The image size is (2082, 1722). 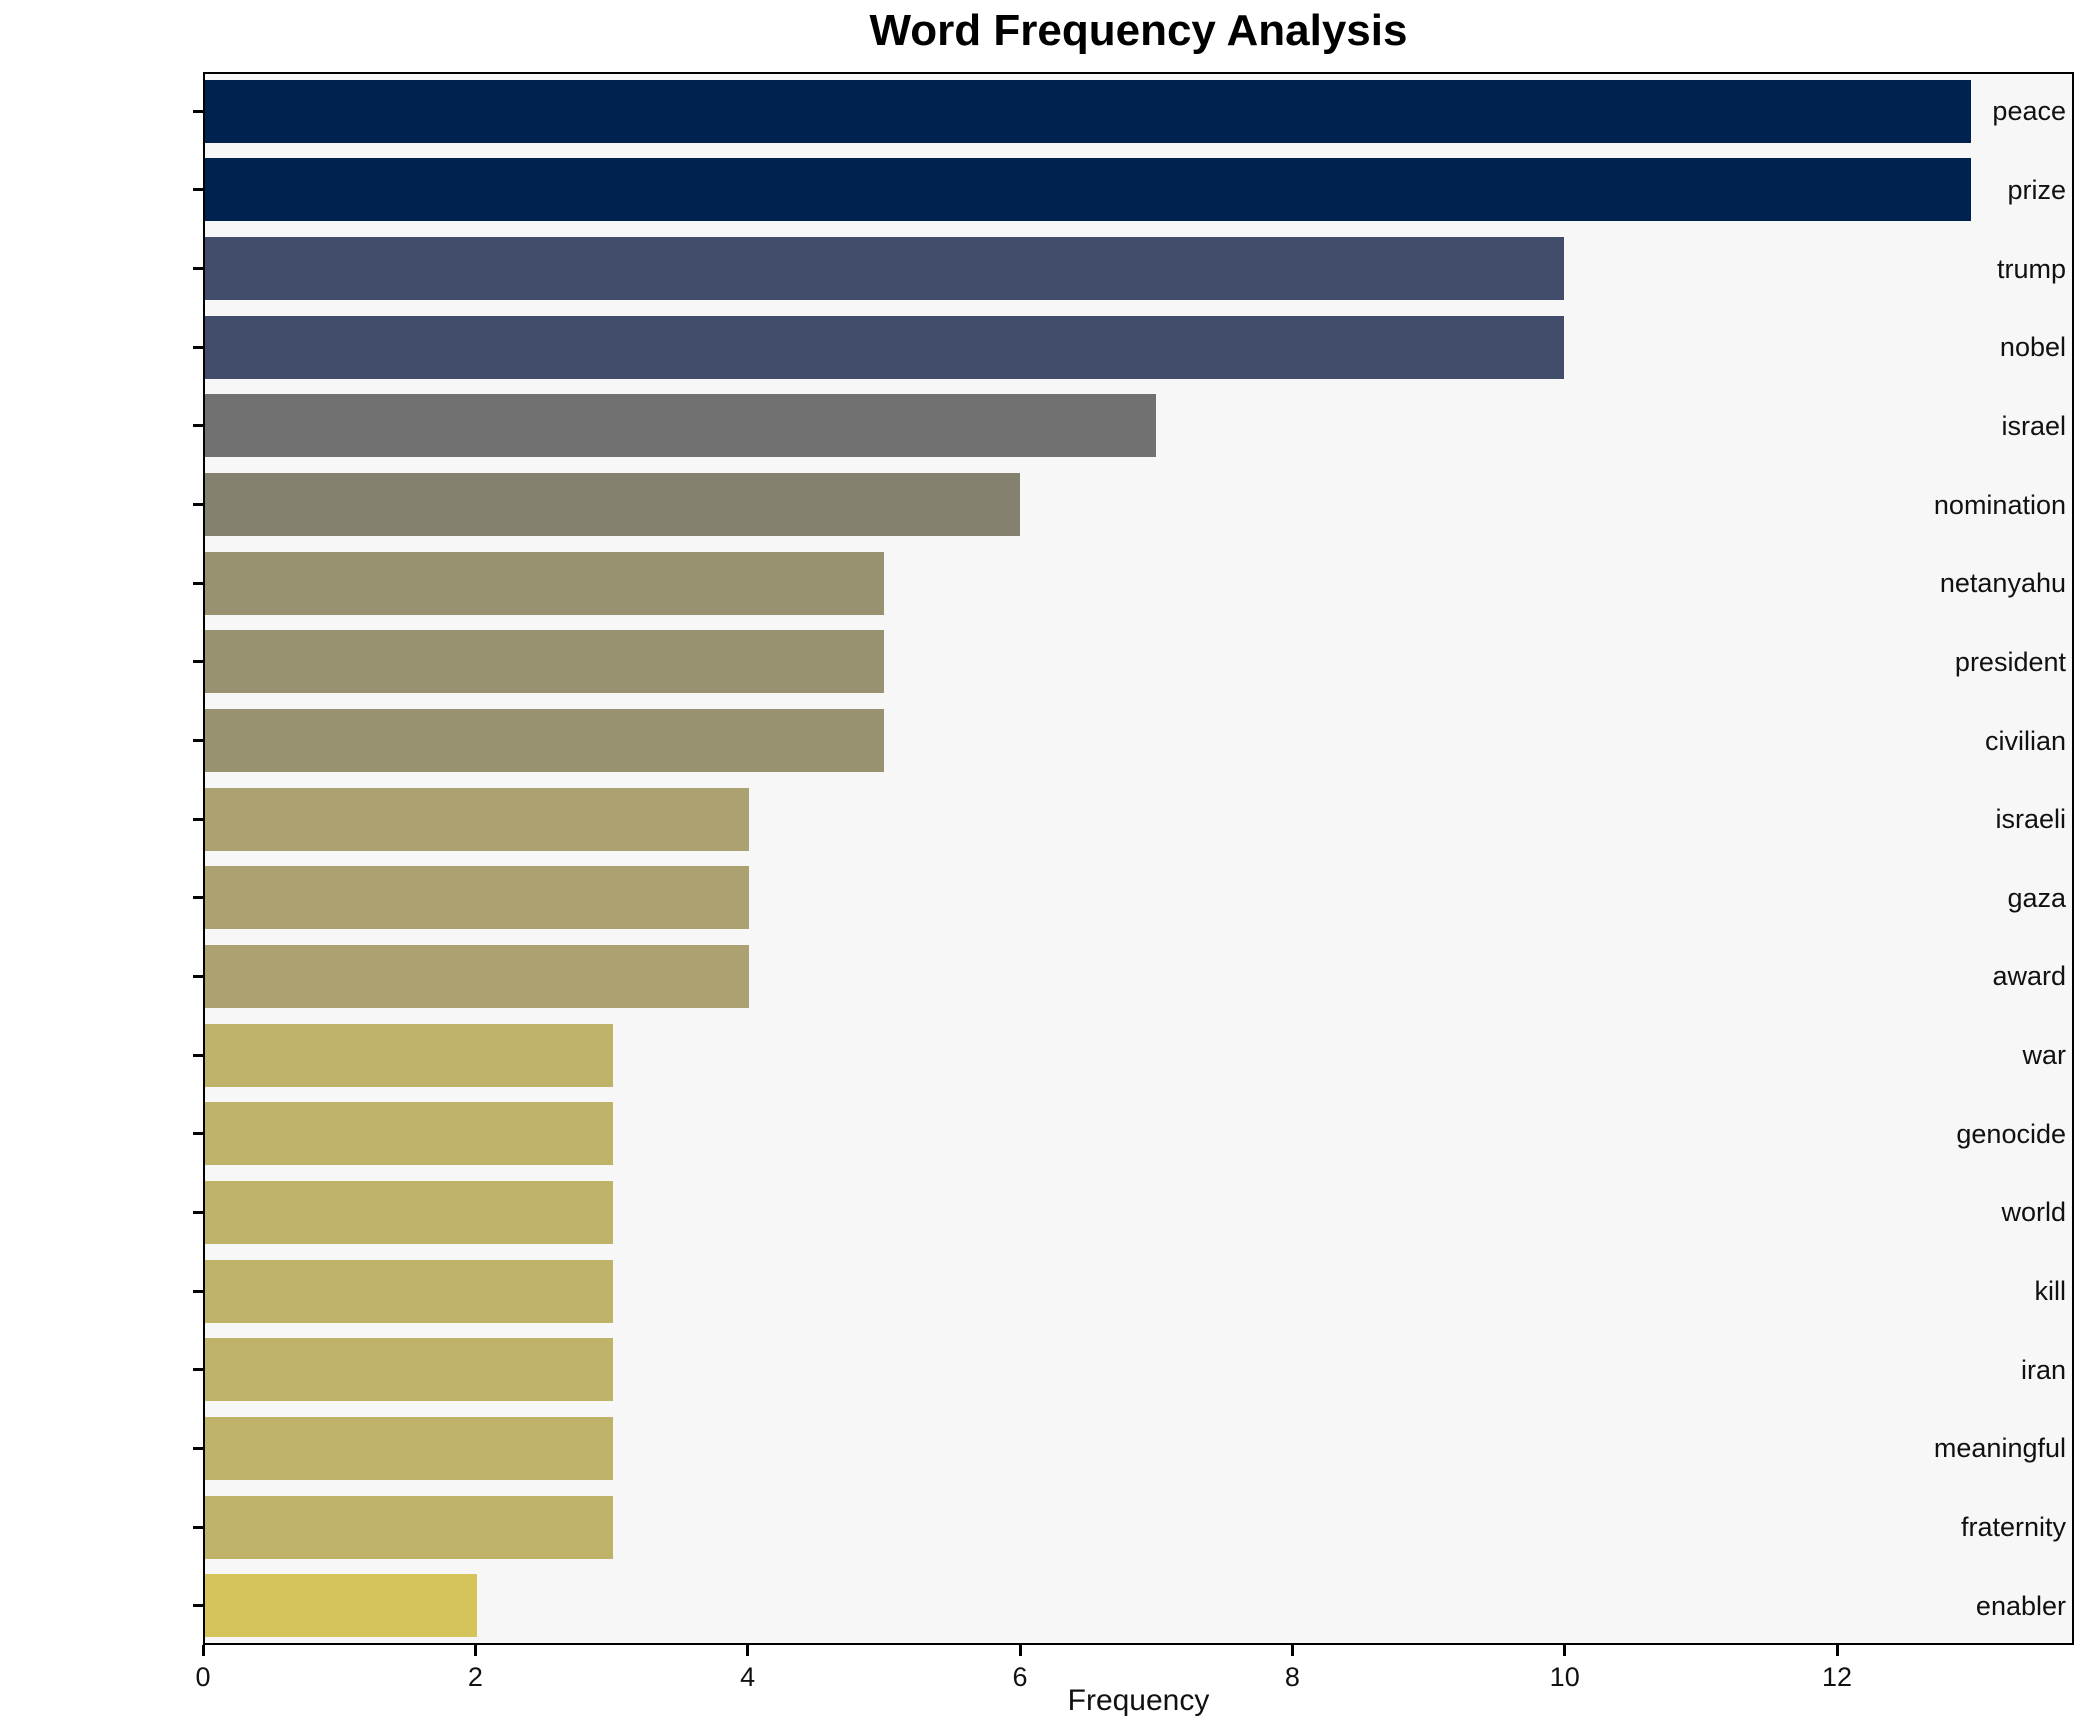 I want to click on bar-trump, so click(x=884, y=269).